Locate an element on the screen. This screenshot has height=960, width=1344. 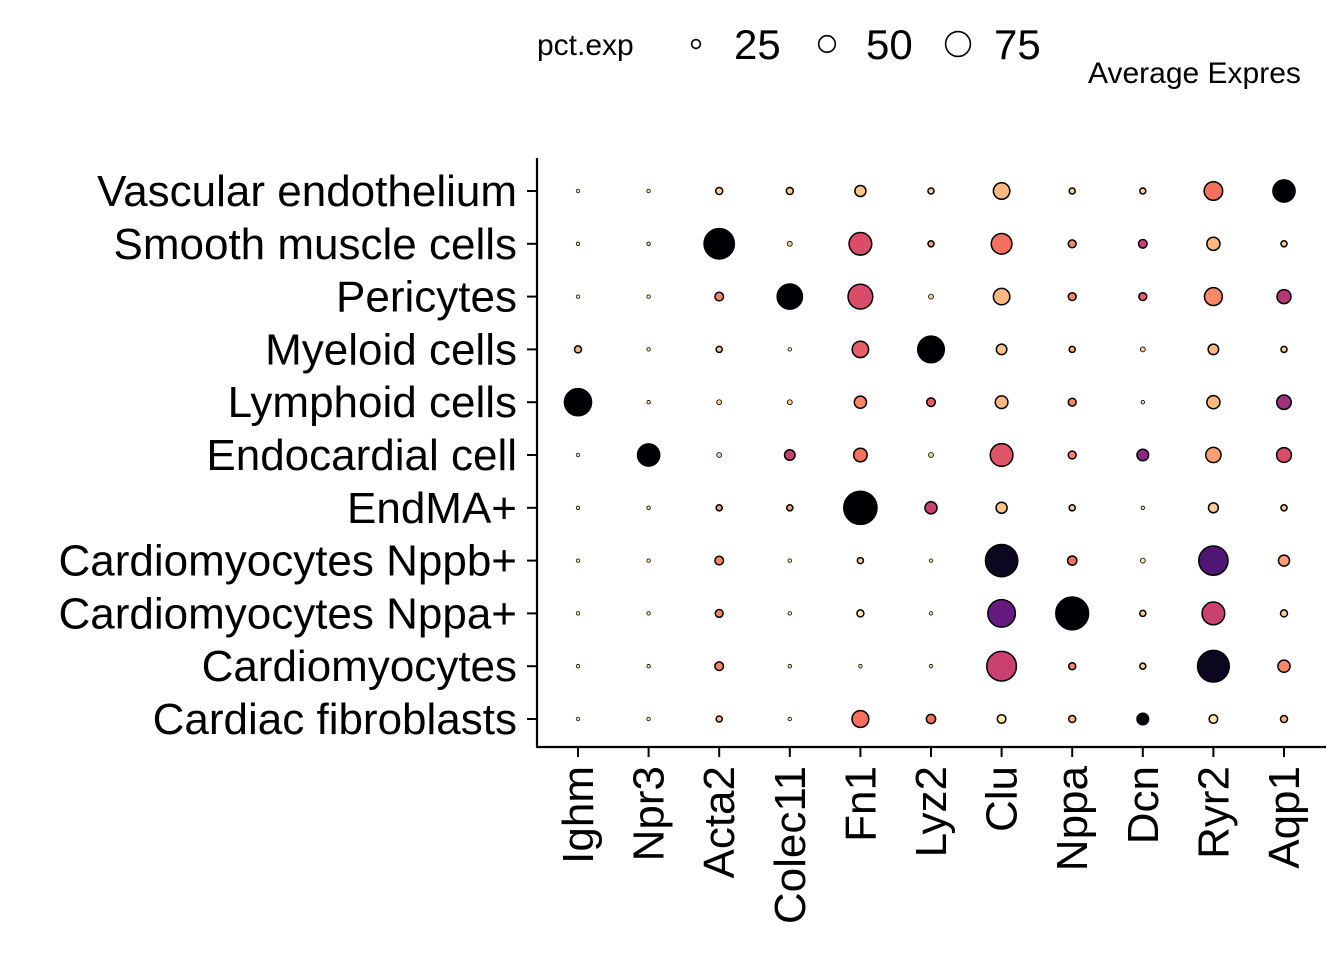
dot-cardiomyocytes-acta2 is located at coordinates (719, 666).